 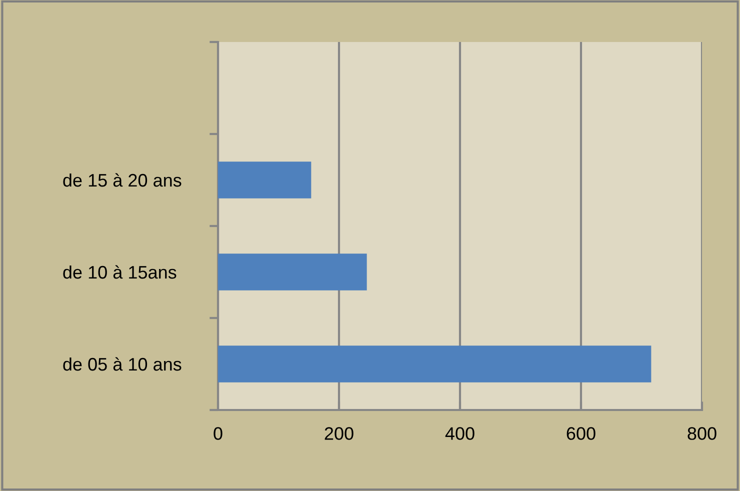 What do you see at coordinates (581, 433) in the screenshot?
I see `x-tick-label: 600` at bounding box center [581, 433].